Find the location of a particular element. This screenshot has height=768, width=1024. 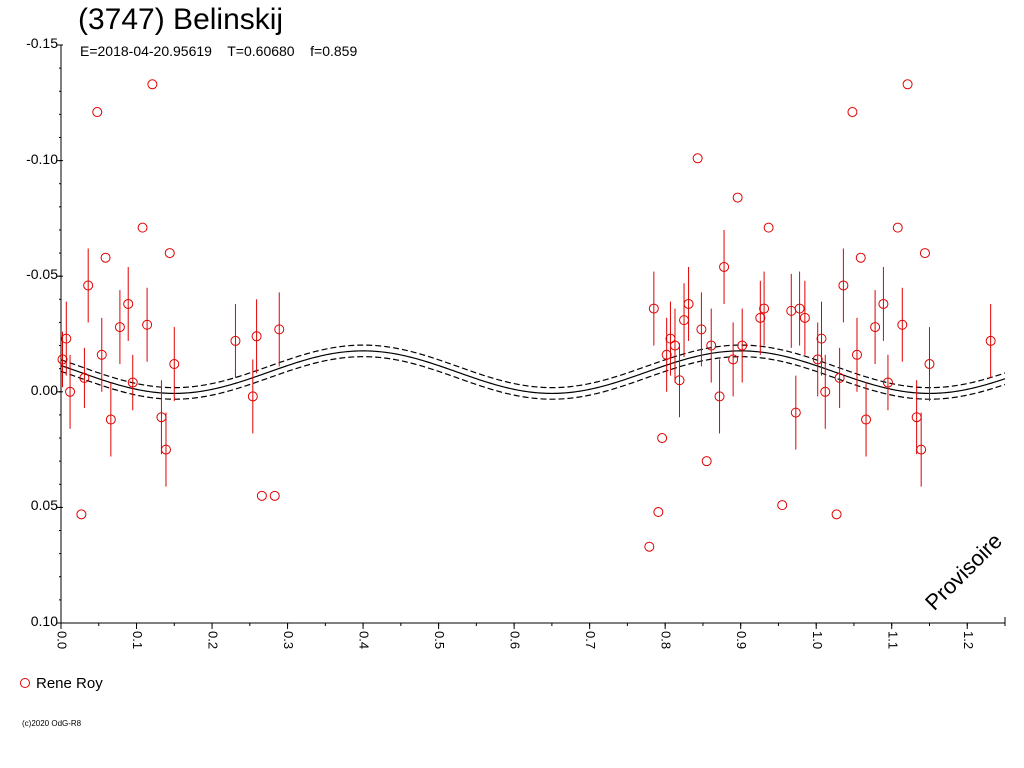

x-tick-label: 0.3 is located at coordinates (288, 640).